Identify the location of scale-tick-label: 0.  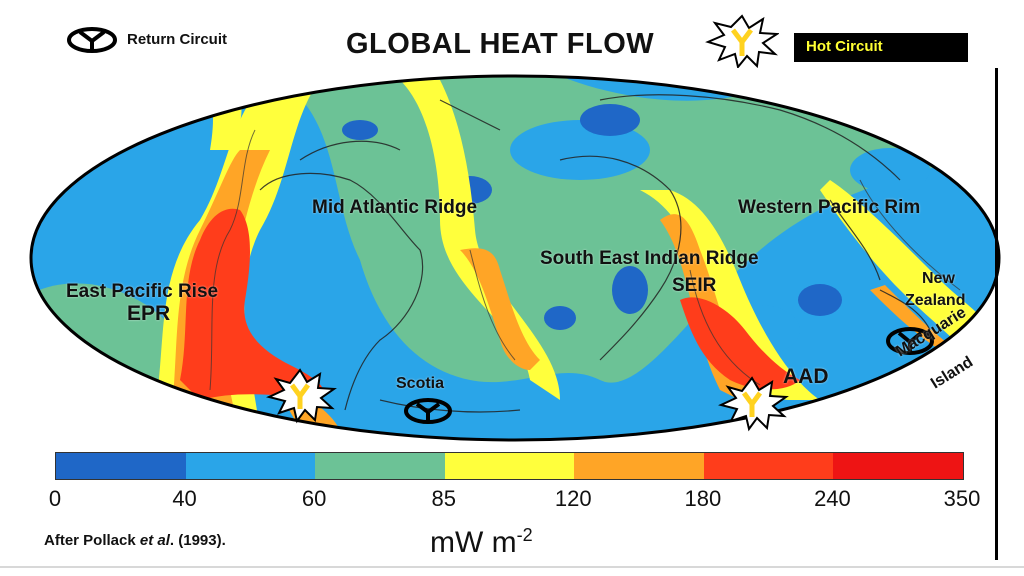
(55, 498).